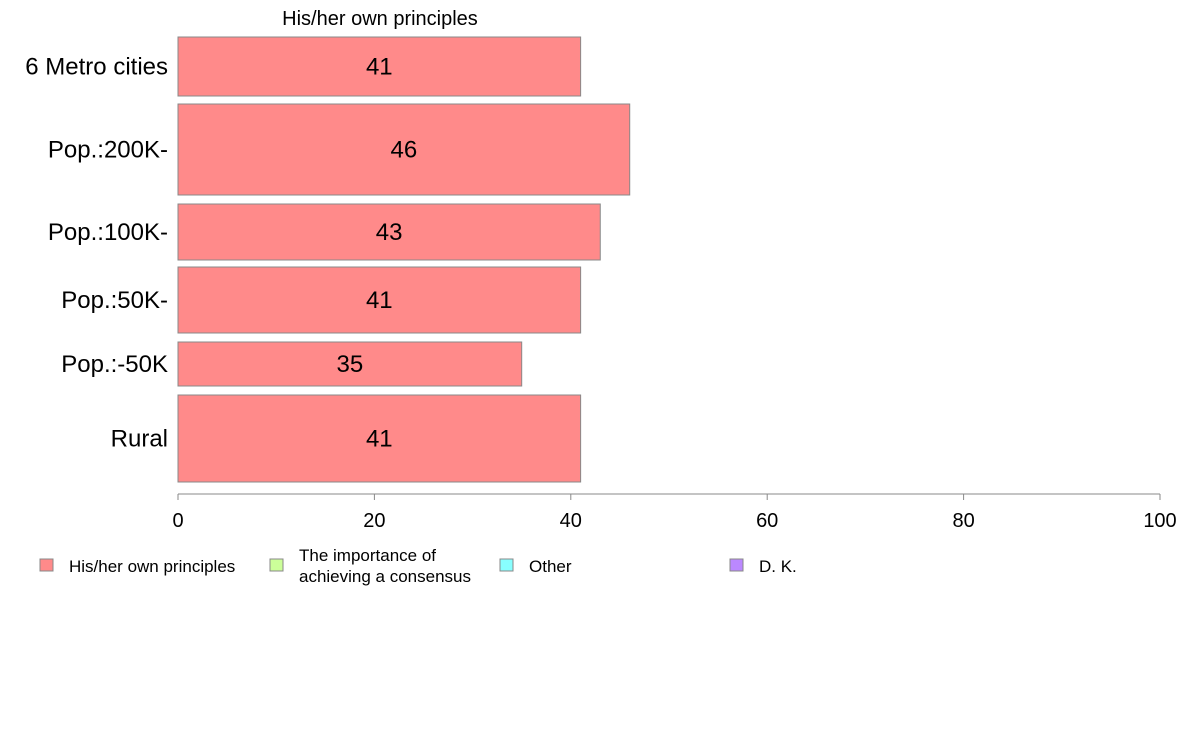  What do you see at coordinates (380, 19) in the screenshot?
I see `chart-title: His/her own principles` at bounding box center [380, 19].